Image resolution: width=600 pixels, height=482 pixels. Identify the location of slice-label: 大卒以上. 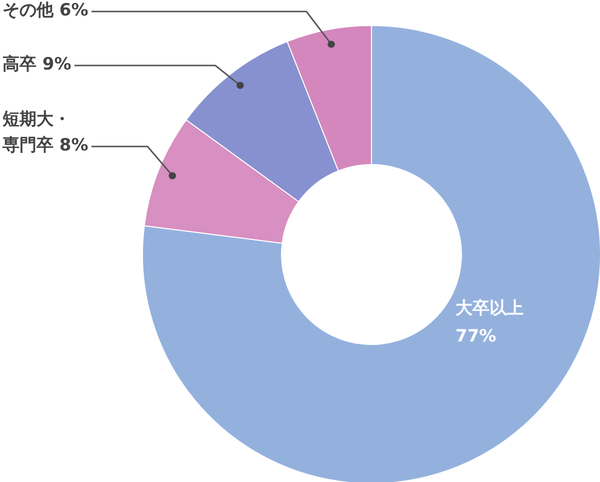
(490, 308).